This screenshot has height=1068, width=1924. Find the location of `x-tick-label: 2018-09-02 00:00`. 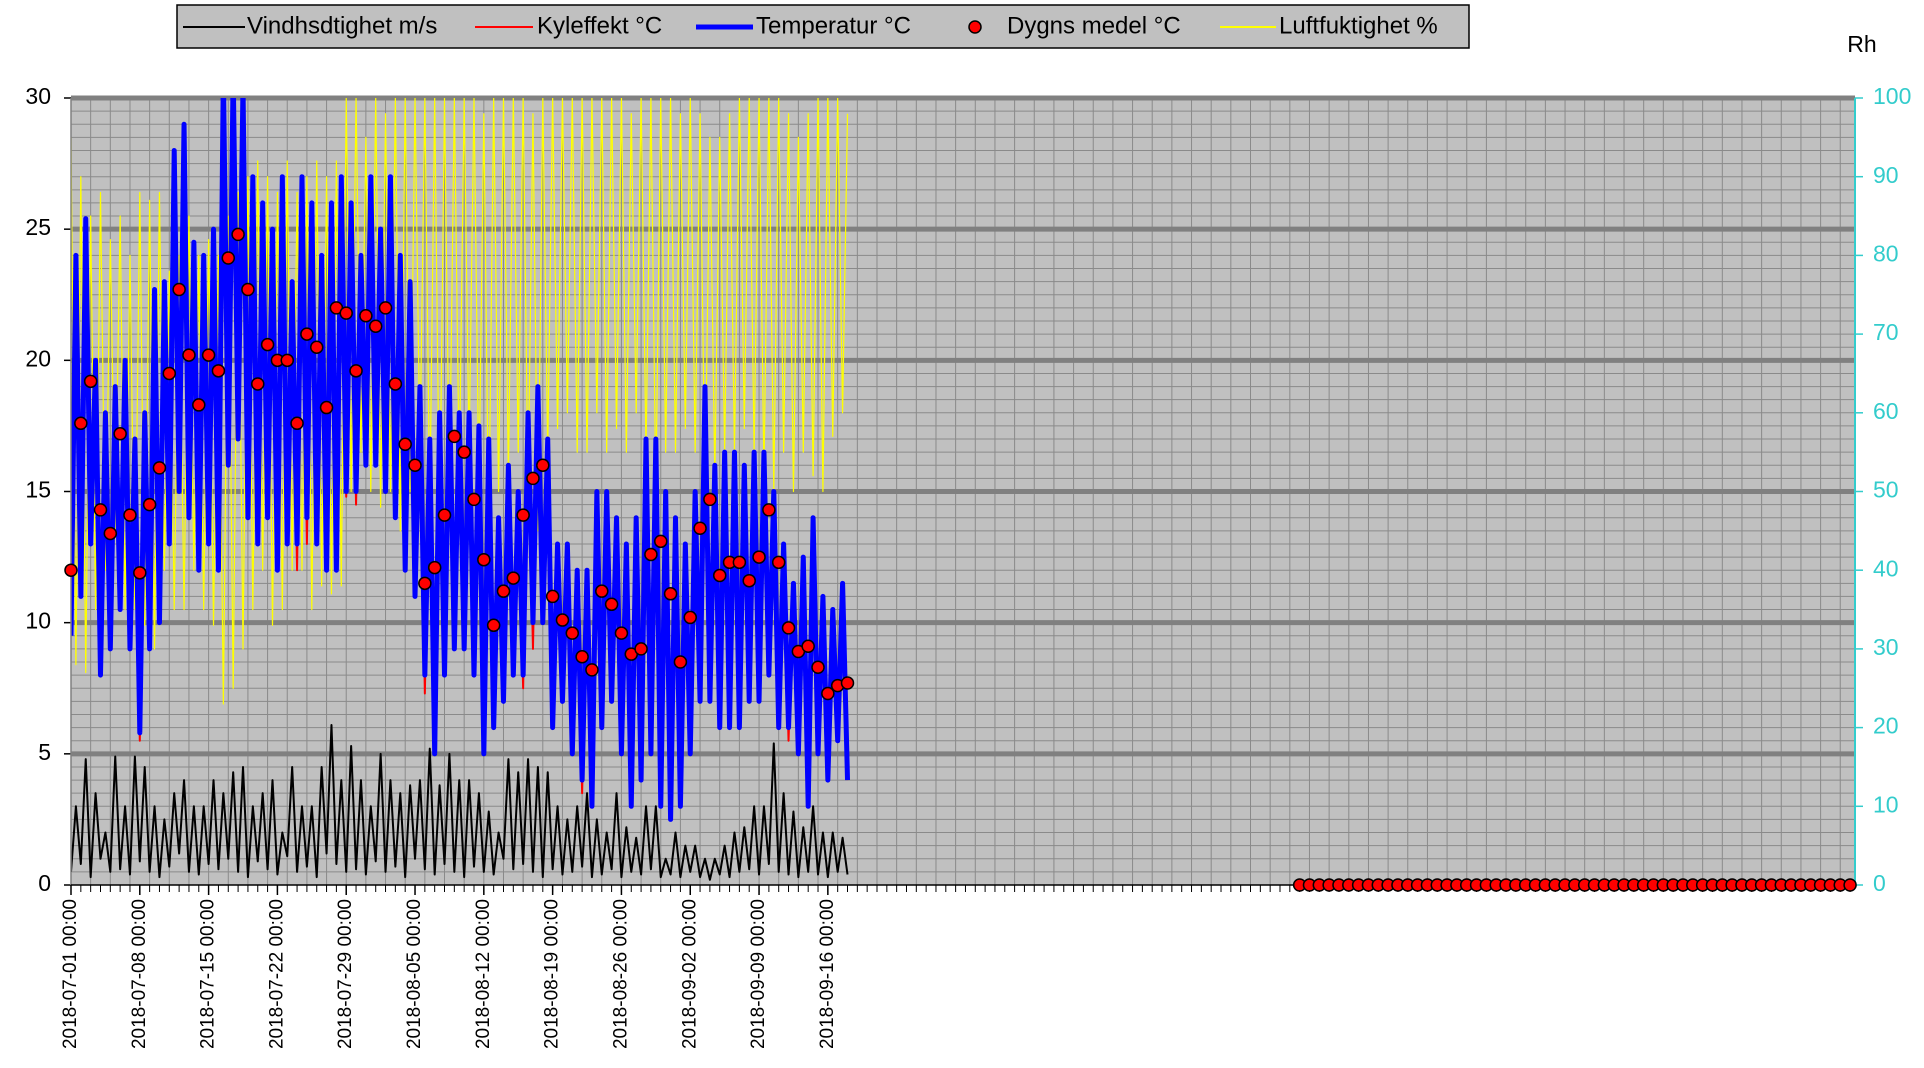

x-tick-label: 2018-09-02 00:00 is located at coordinates (689, 974).